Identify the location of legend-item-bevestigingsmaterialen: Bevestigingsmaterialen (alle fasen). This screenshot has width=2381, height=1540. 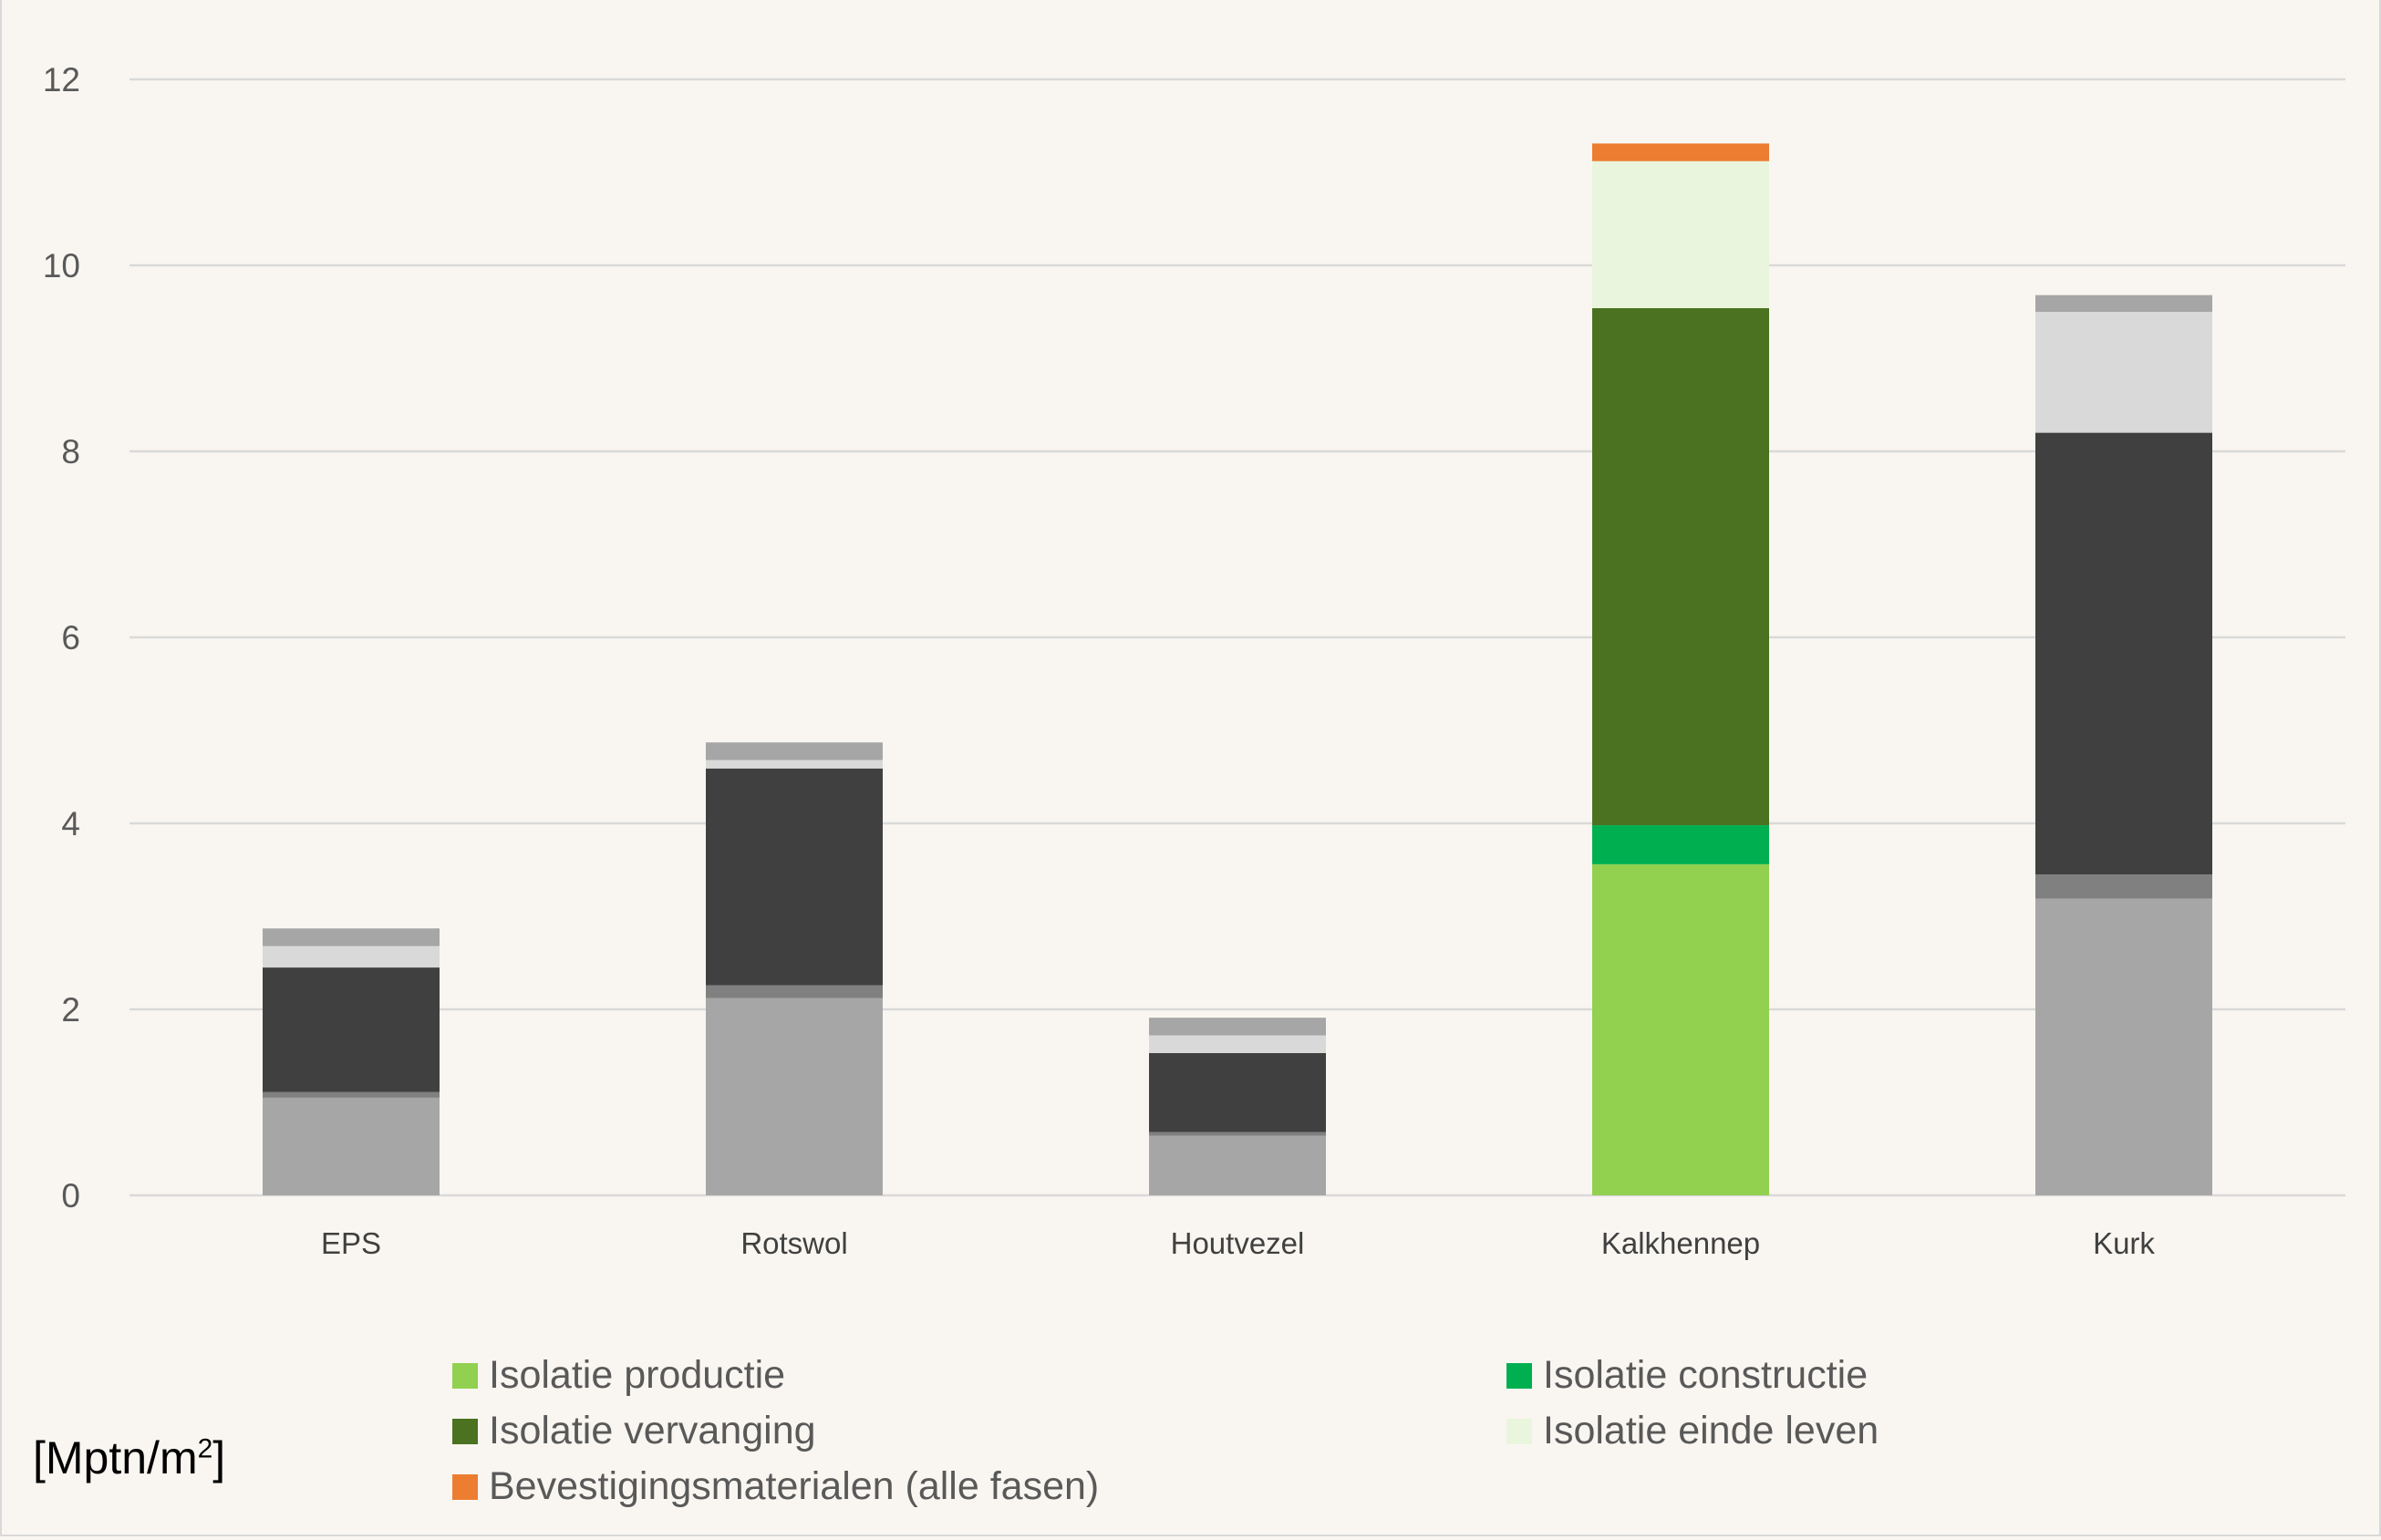
(775, 1486).